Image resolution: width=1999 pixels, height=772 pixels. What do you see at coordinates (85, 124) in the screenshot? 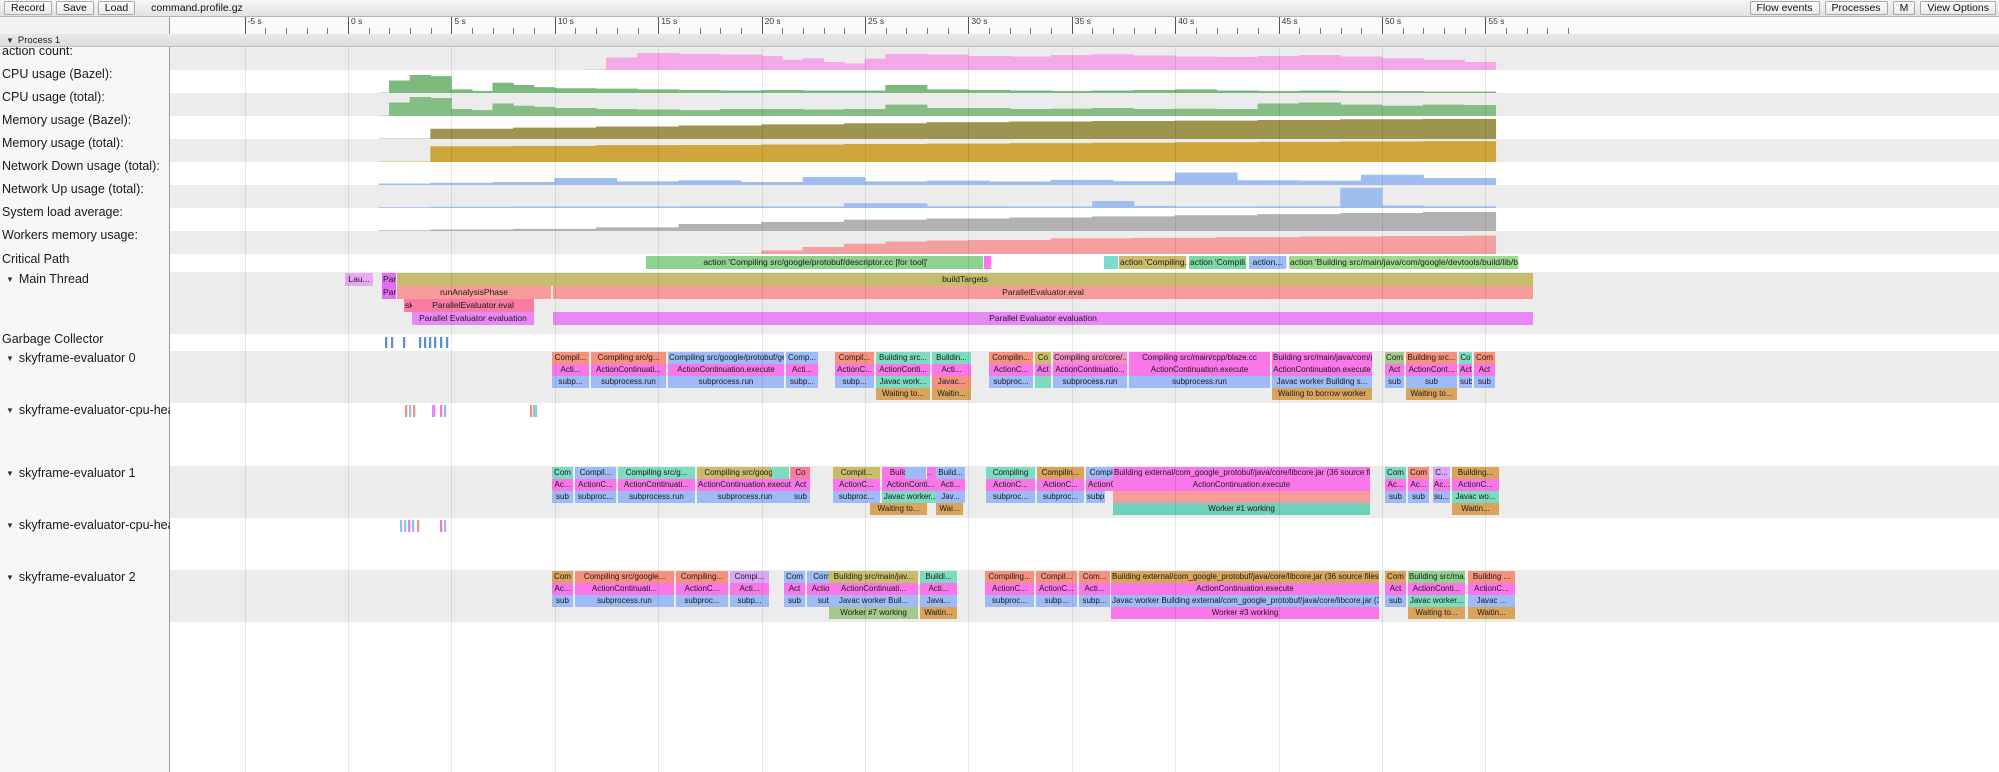
I see `track-label-memory-usage-bazel: Memory usage (Bazel):` at bounding box center [85, 124].